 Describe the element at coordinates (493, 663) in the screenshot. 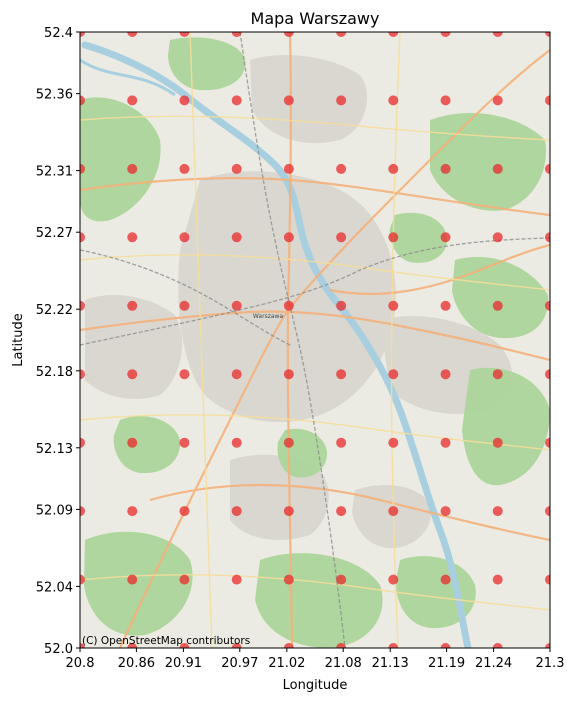

I see `x-tick-label: 21.24` at that location.